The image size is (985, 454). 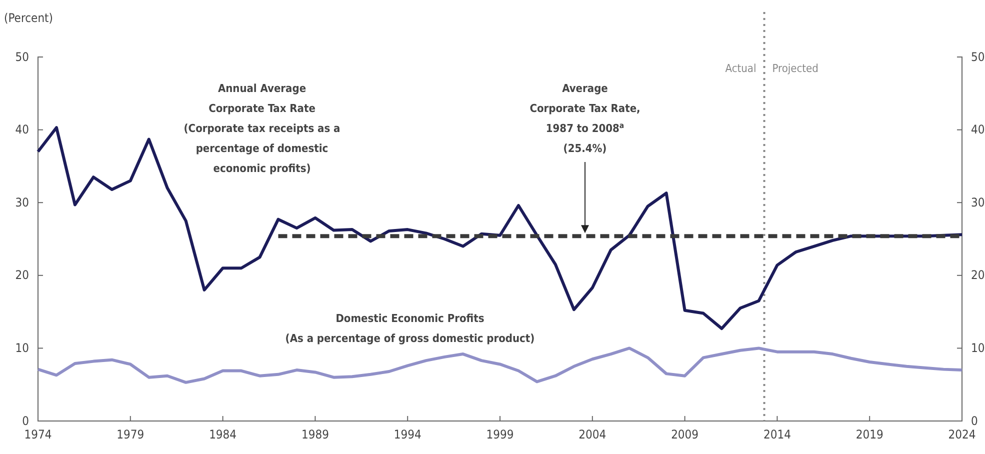 What do you see at coordinates (585, 118) in the screenshot?
I see `text: Average Corporate Tax Rate, 1987 to 2008$^{a}$ (25.4%)` at bounding box center [585, 118].